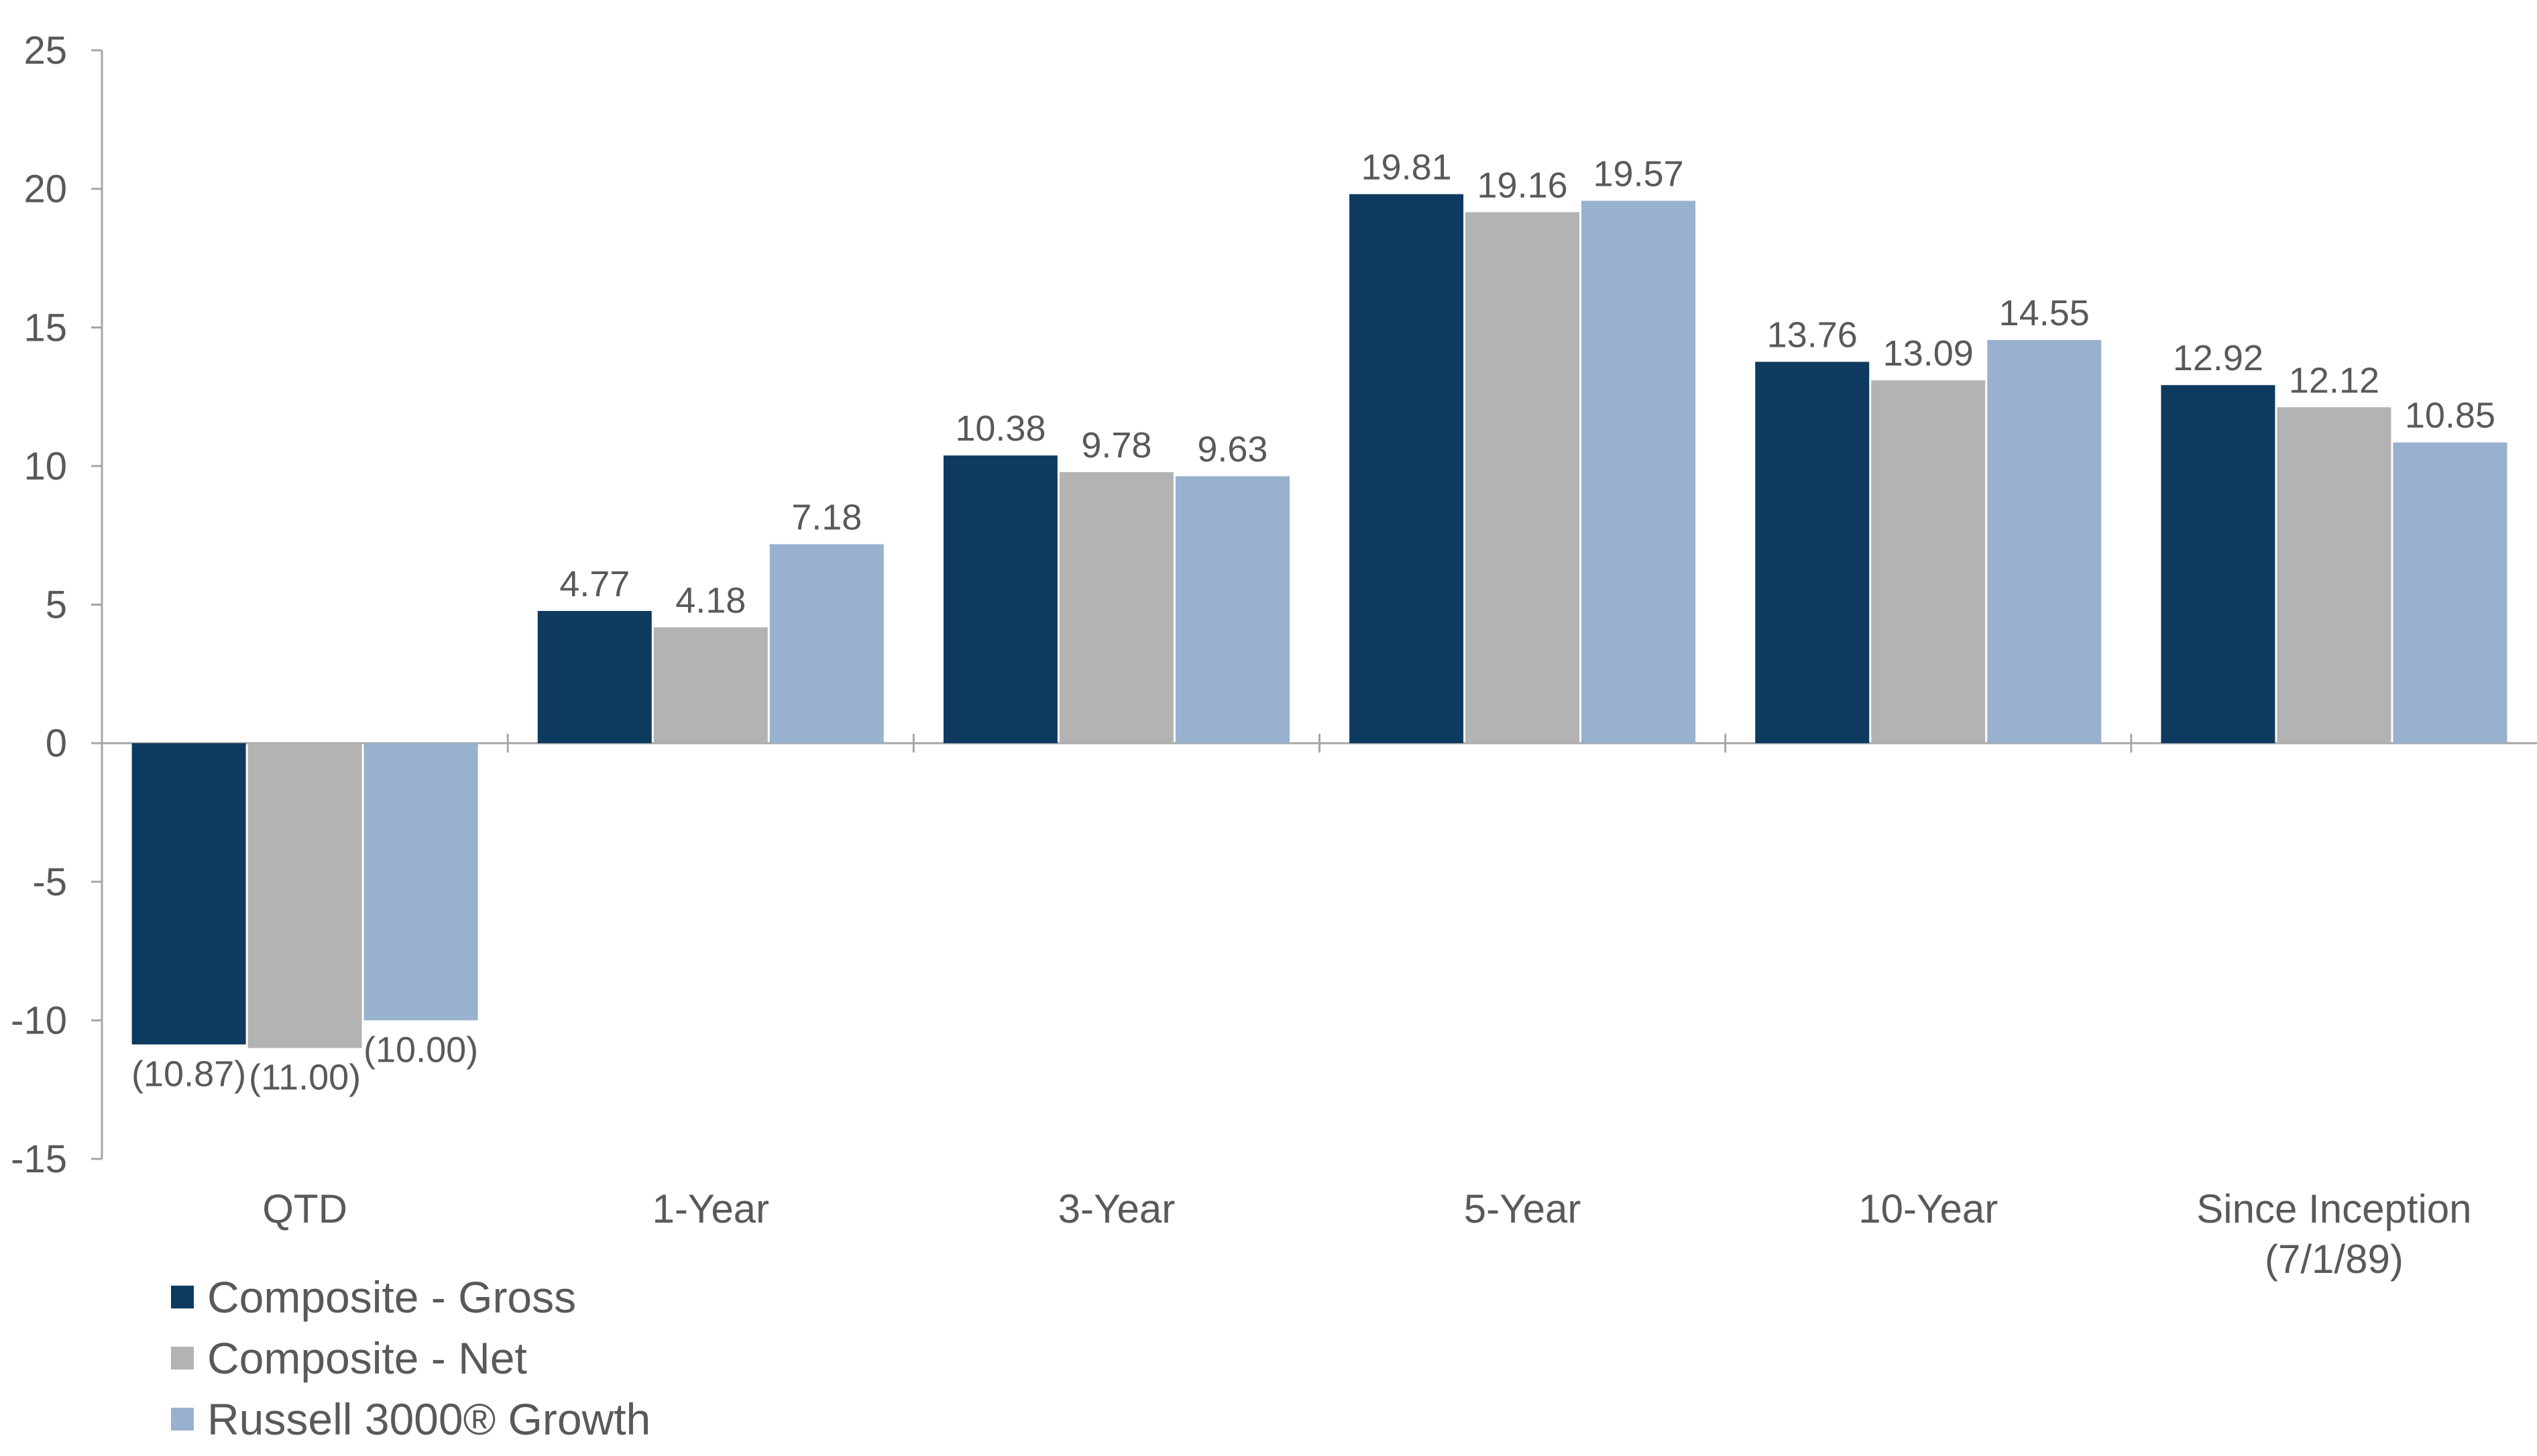  What do you see at coordinates (2334, 380) in the screenshot?
I see `data-label: 12.12` at bounding box center [2334, 380].